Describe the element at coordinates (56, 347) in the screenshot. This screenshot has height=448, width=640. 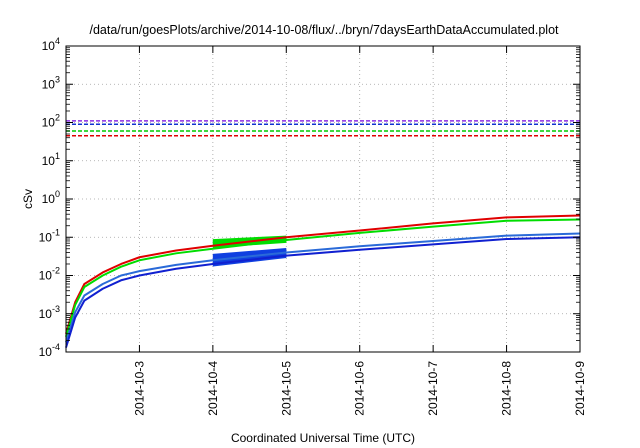
I see `y-tick-exponent: -4` at that location.